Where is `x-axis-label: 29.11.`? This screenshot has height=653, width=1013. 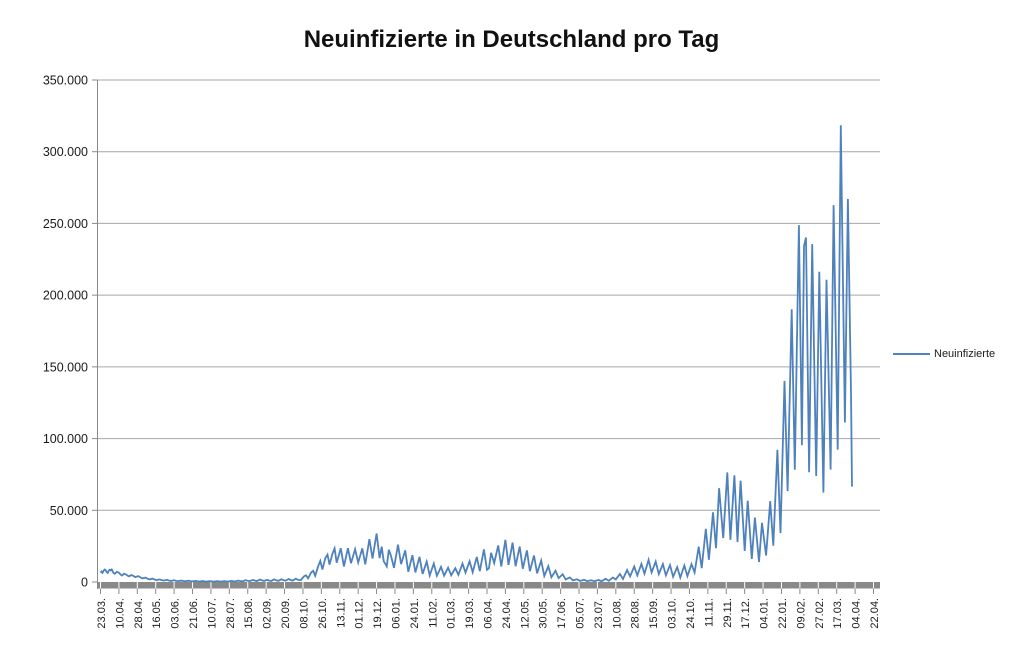 x-axis-label: 29.11. is located at coordinates (728, 613).